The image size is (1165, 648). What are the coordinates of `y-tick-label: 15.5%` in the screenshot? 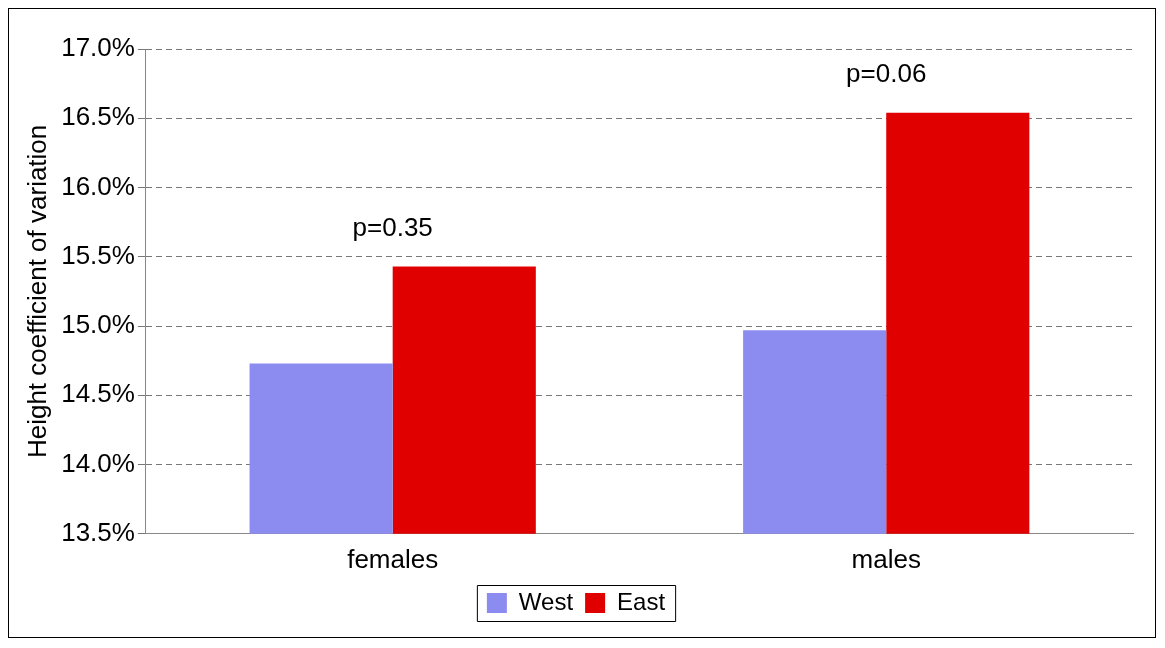 It's located at (98, 254).